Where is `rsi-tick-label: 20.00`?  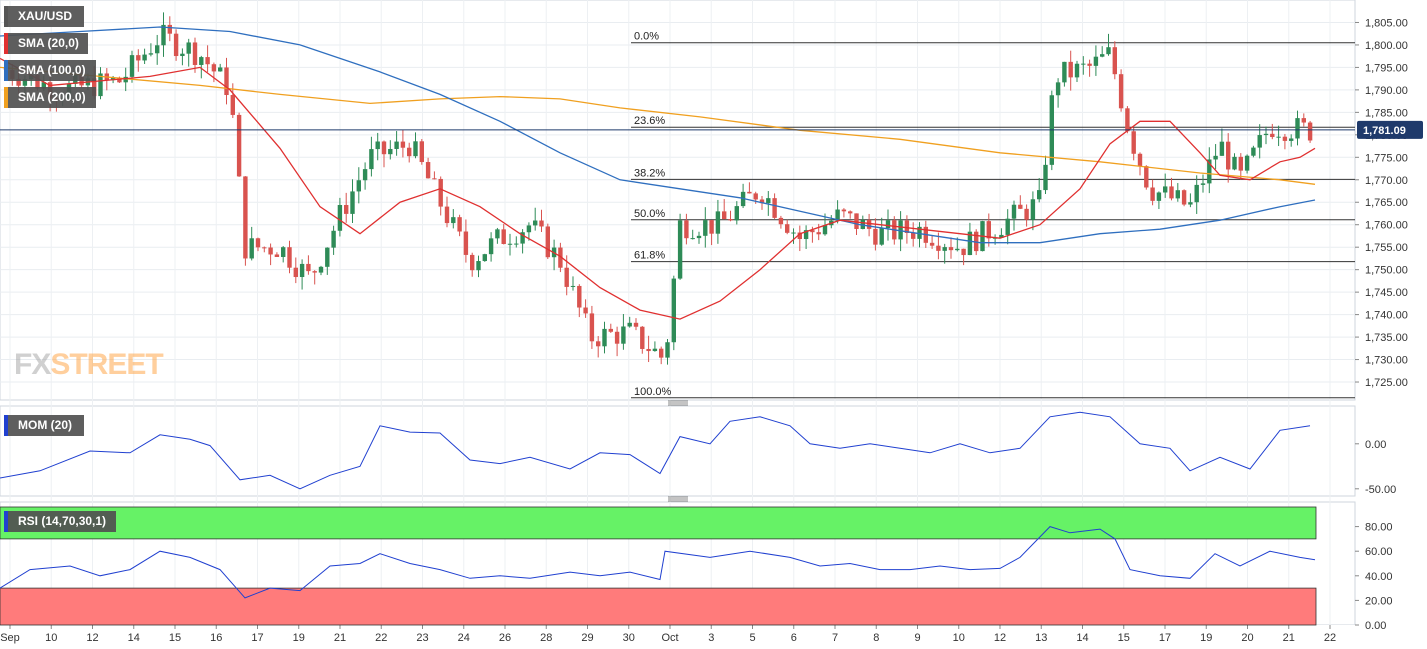 rsi-tick-label: 20.00 is located at coordinates (1379, 601).